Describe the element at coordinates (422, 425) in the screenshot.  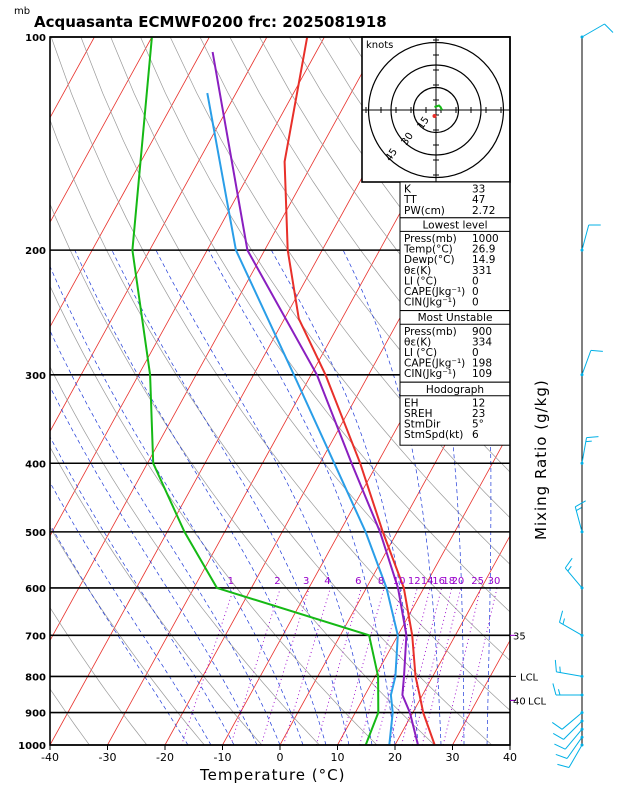
I see `stats-hodo-label: StmDir` at that location.